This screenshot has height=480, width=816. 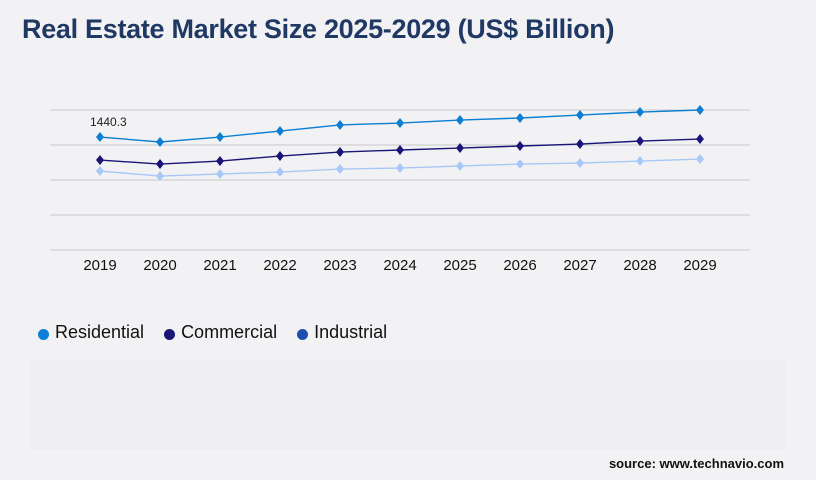 I want to click on data-label: 1440.3, so click(x=108, y=122).